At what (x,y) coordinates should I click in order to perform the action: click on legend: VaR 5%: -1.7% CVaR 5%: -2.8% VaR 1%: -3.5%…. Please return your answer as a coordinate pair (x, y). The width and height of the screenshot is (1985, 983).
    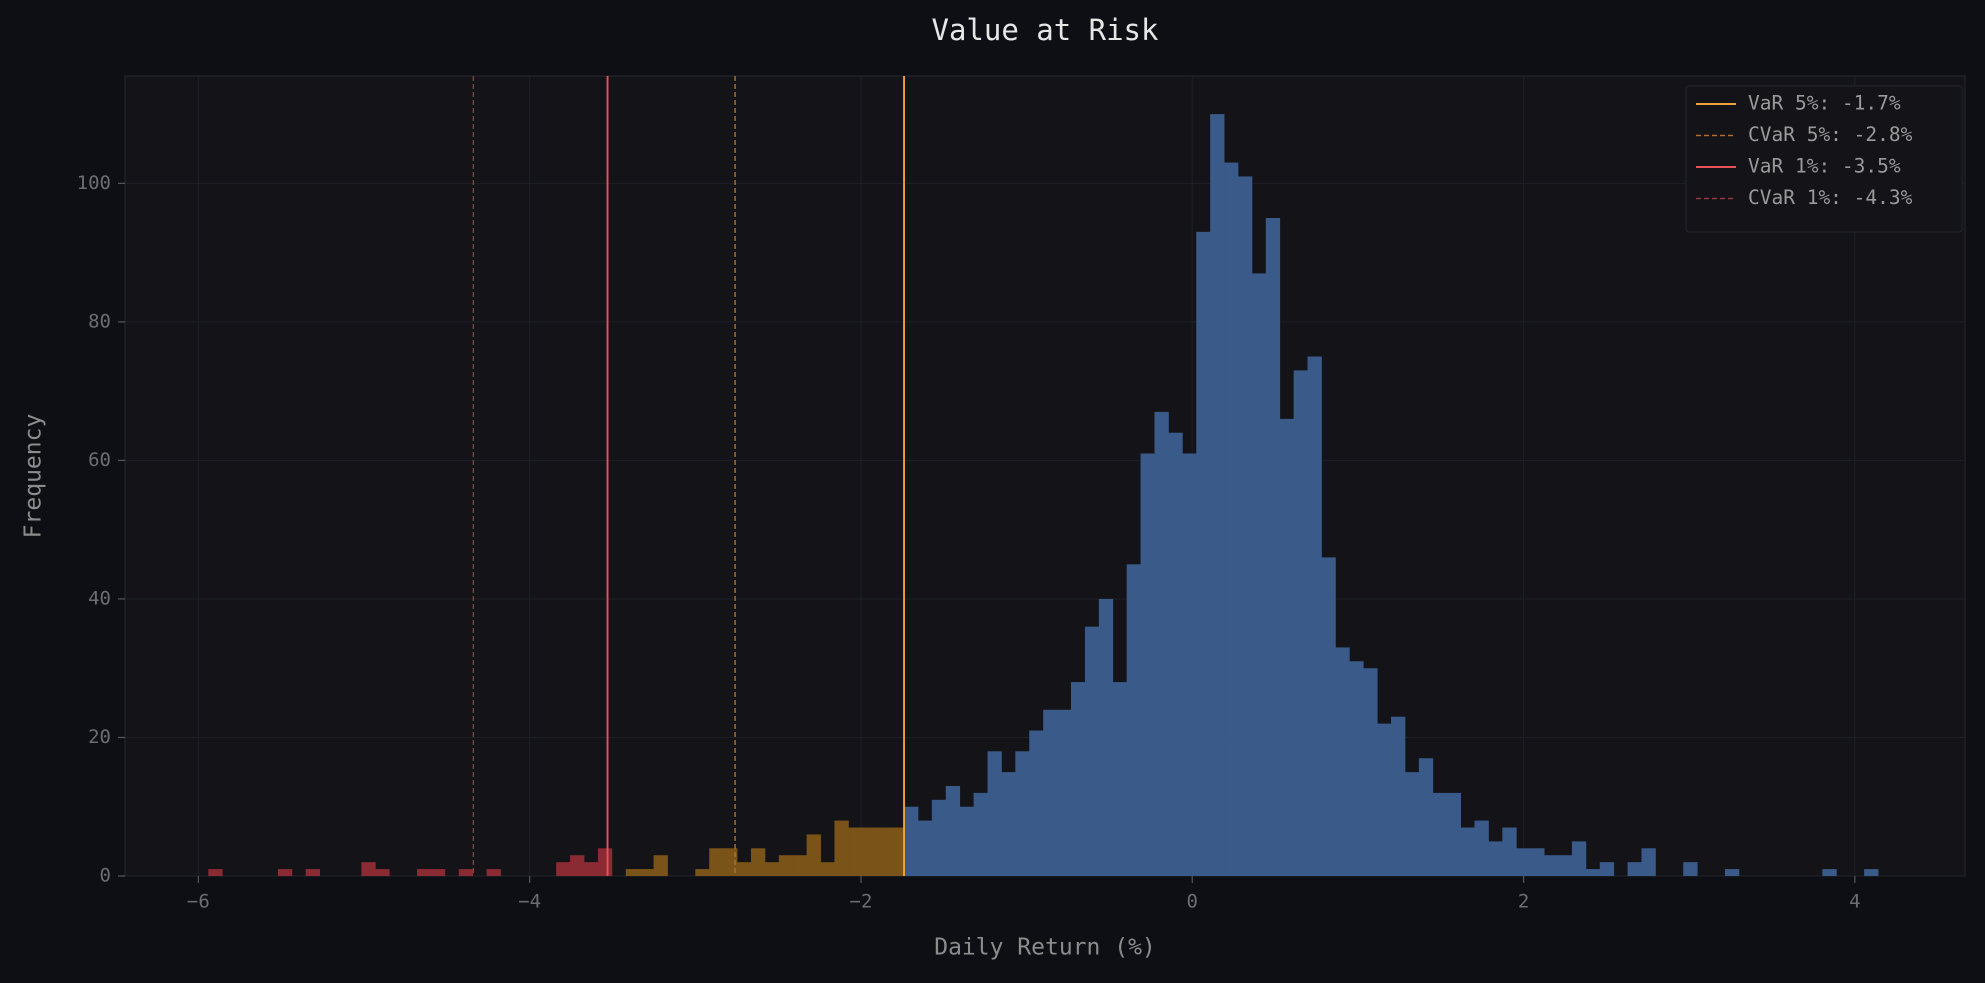
    Looking at the image, I should click on (1824, 159).